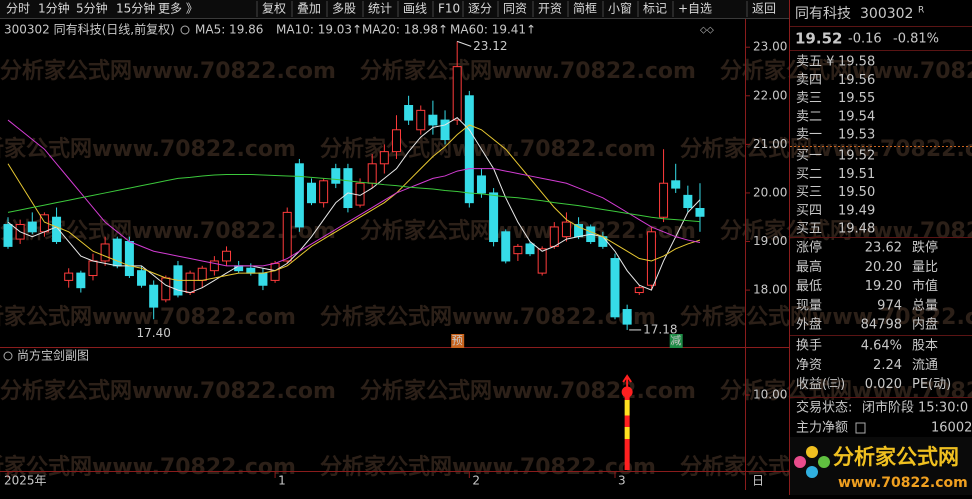 The image size is (972, 499). I want to click on book-price: 19.55, so click(856, 98).